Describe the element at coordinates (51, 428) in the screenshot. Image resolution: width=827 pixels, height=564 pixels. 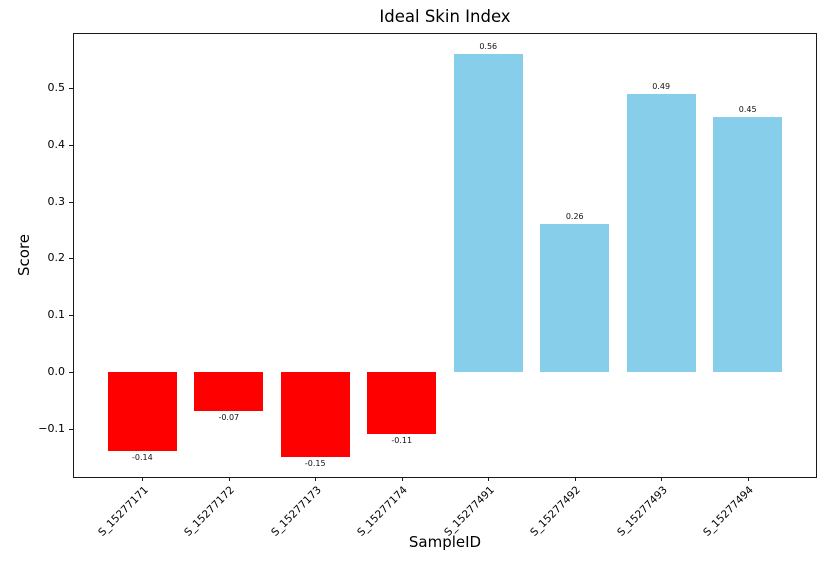
I see `y-tick-label: −0.1` at that location.